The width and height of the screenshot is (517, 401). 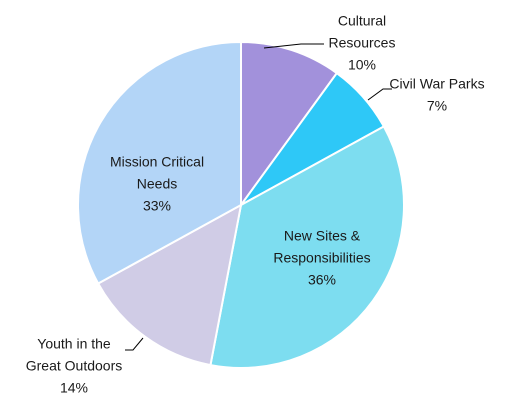 I want to click on slice-percent-label: 10%, so click(x=362, y=65).